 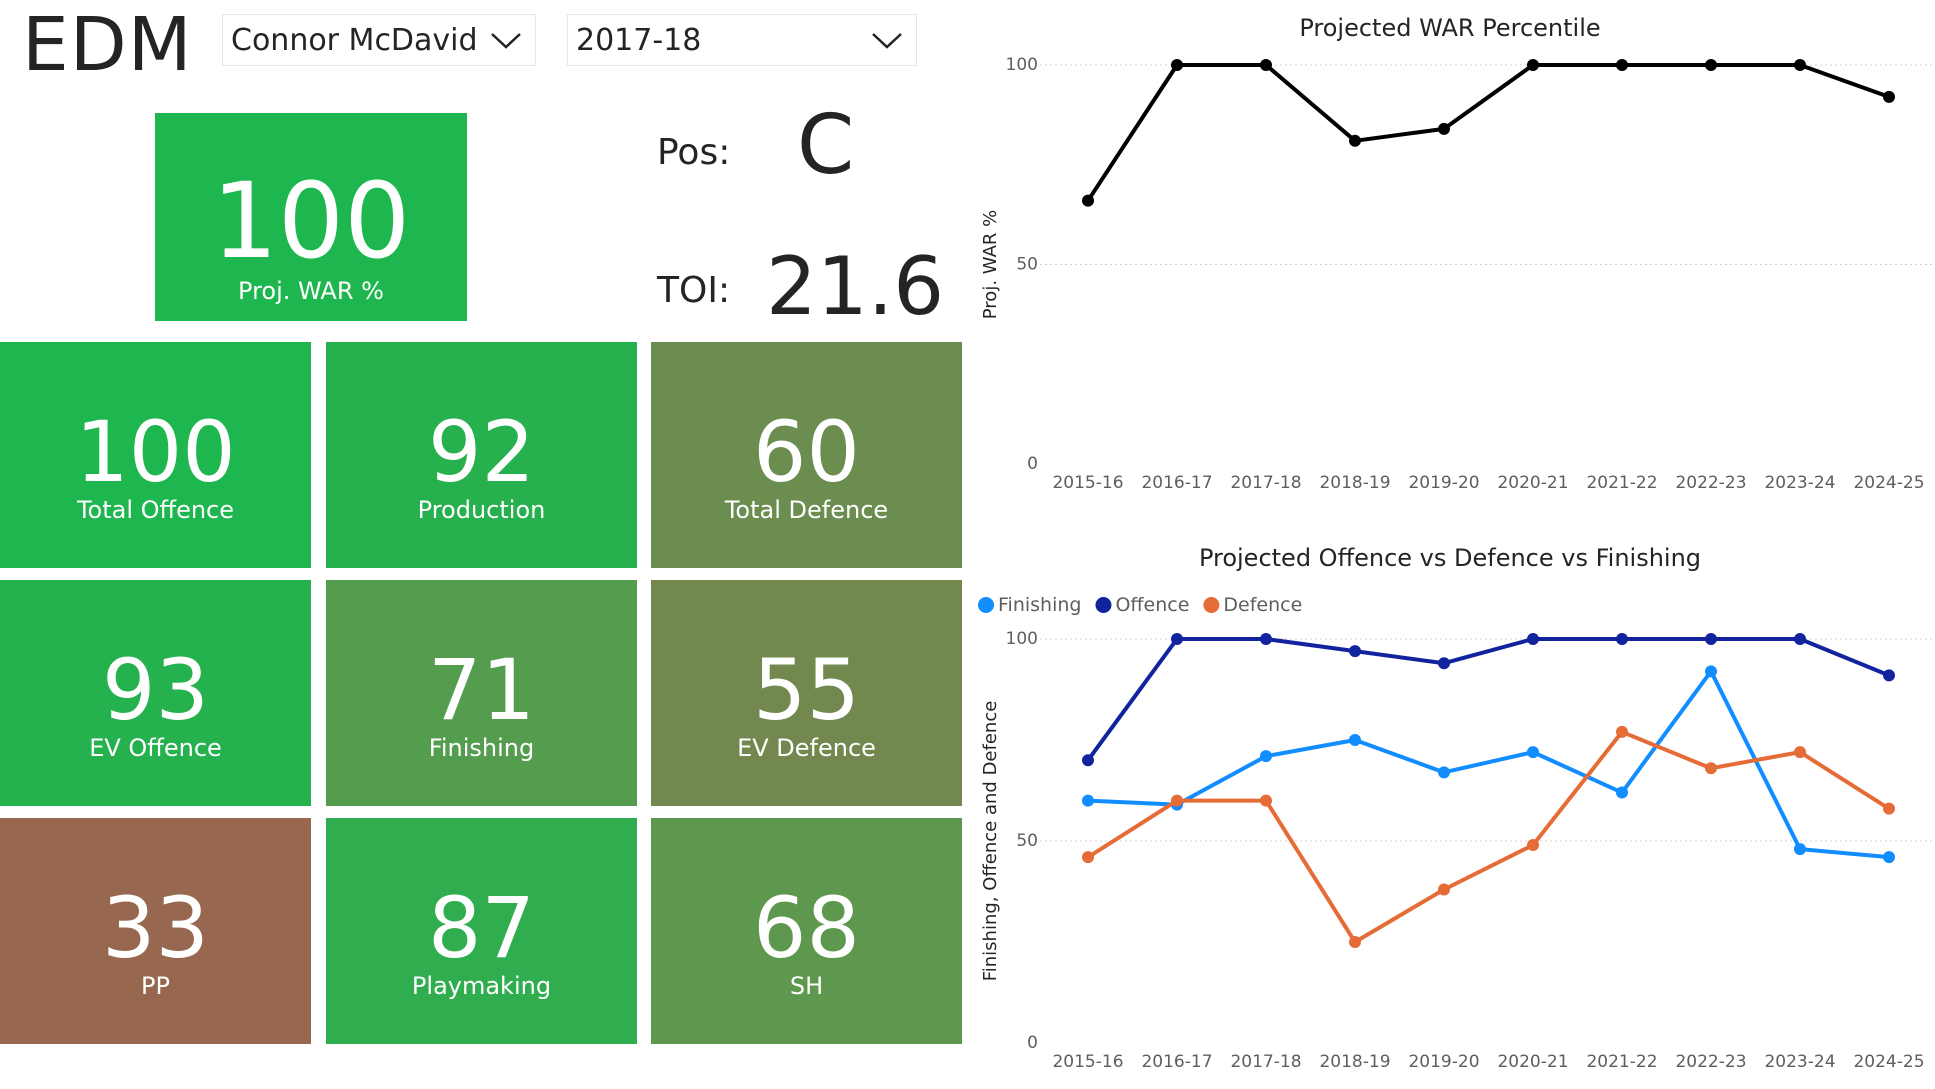 I want to click on season-slicer: 2017-18, so click(x=742, y=40).